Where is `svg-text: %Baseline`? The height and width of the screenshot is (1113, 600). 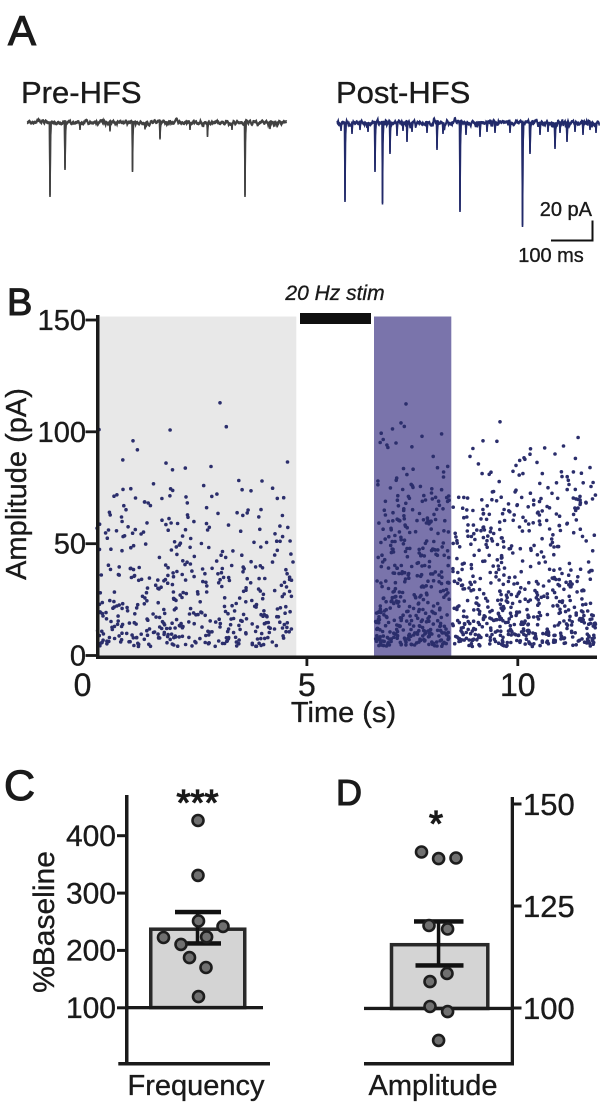 svg-text: %Baseline is located at coordinates (44, 922).